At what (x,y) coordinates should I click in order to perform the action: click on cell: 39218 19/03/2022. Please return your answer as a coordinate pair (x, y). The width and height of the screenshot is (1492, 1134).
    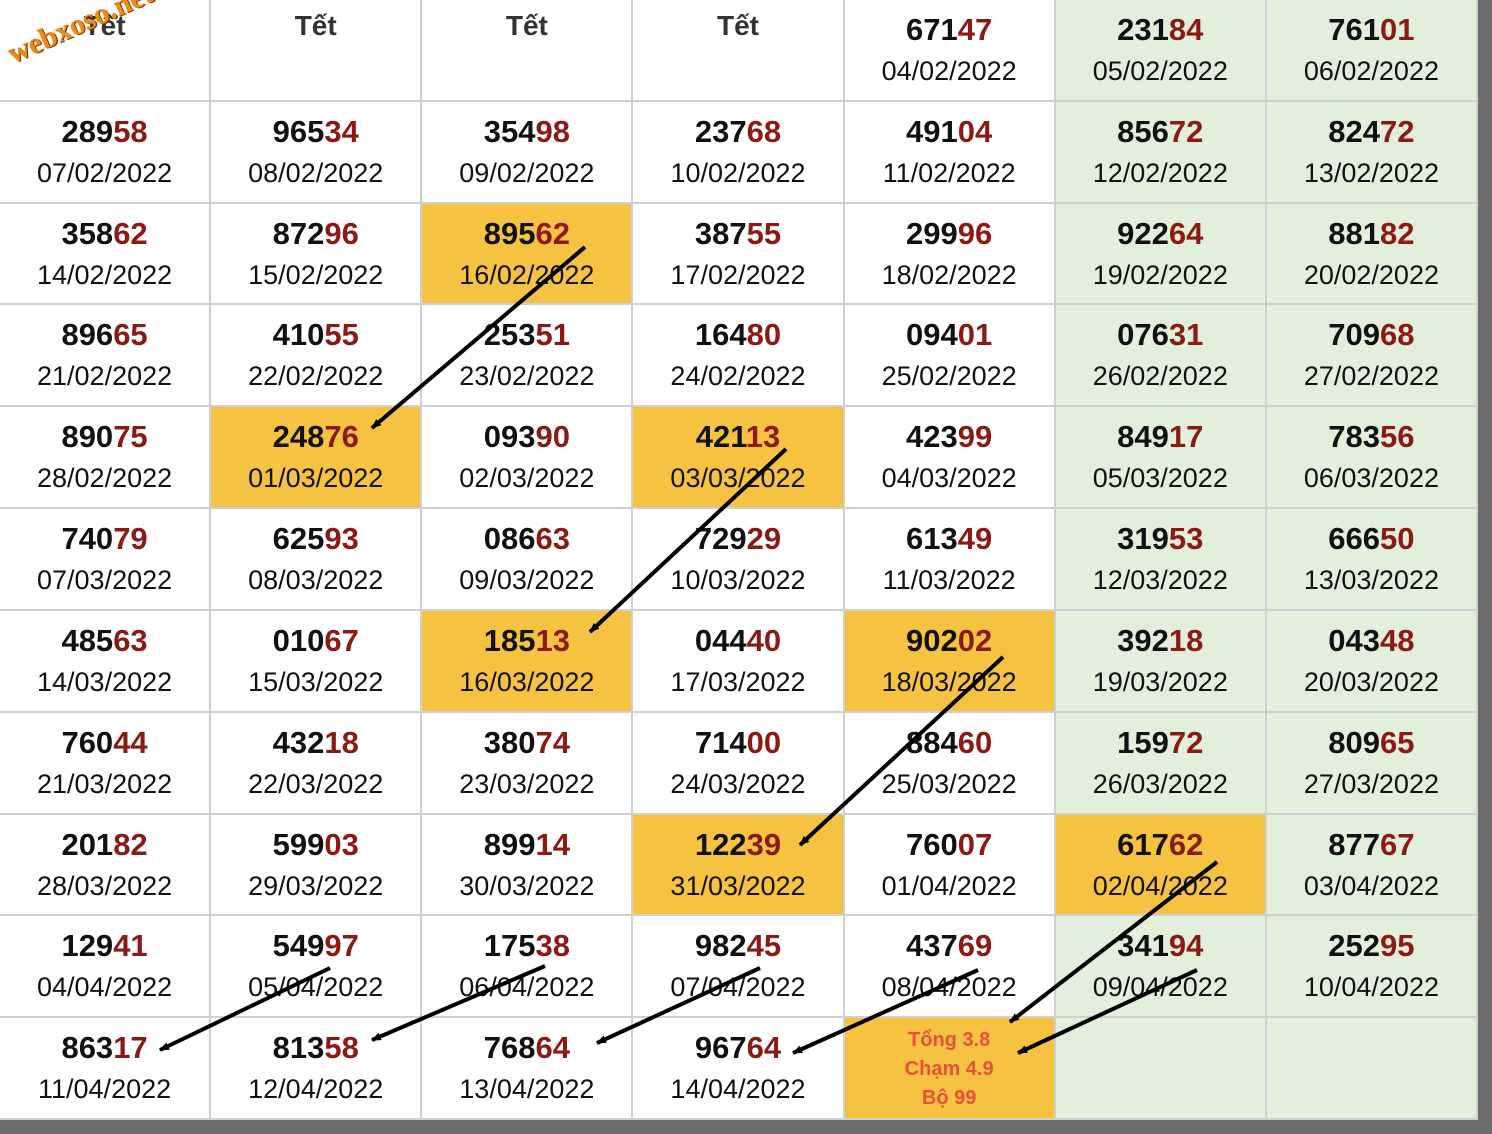
    Looking at the image, I should click on (1161, 661).